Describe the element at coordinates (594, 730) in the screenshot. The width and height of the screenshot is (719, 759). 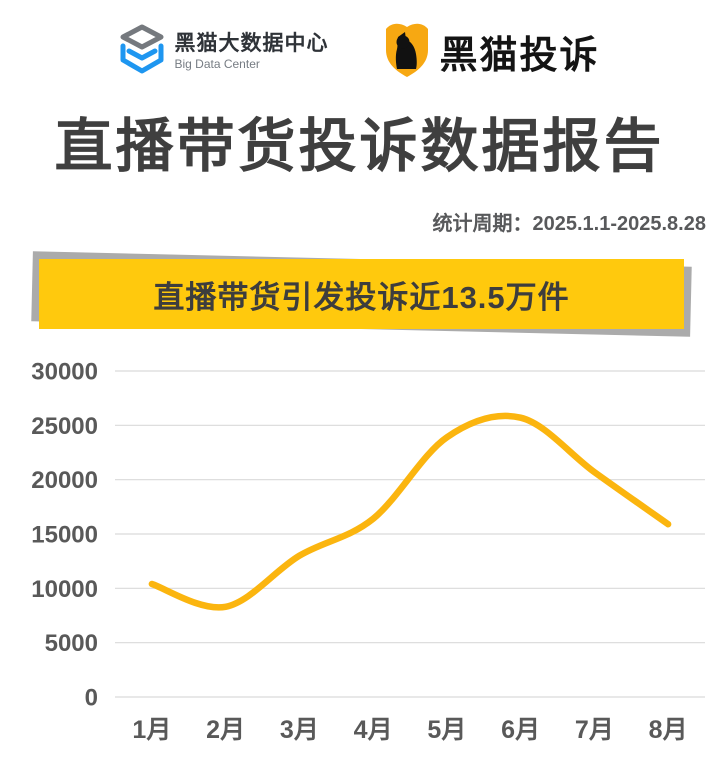
I see `x-axis-label: 7月` at that location.